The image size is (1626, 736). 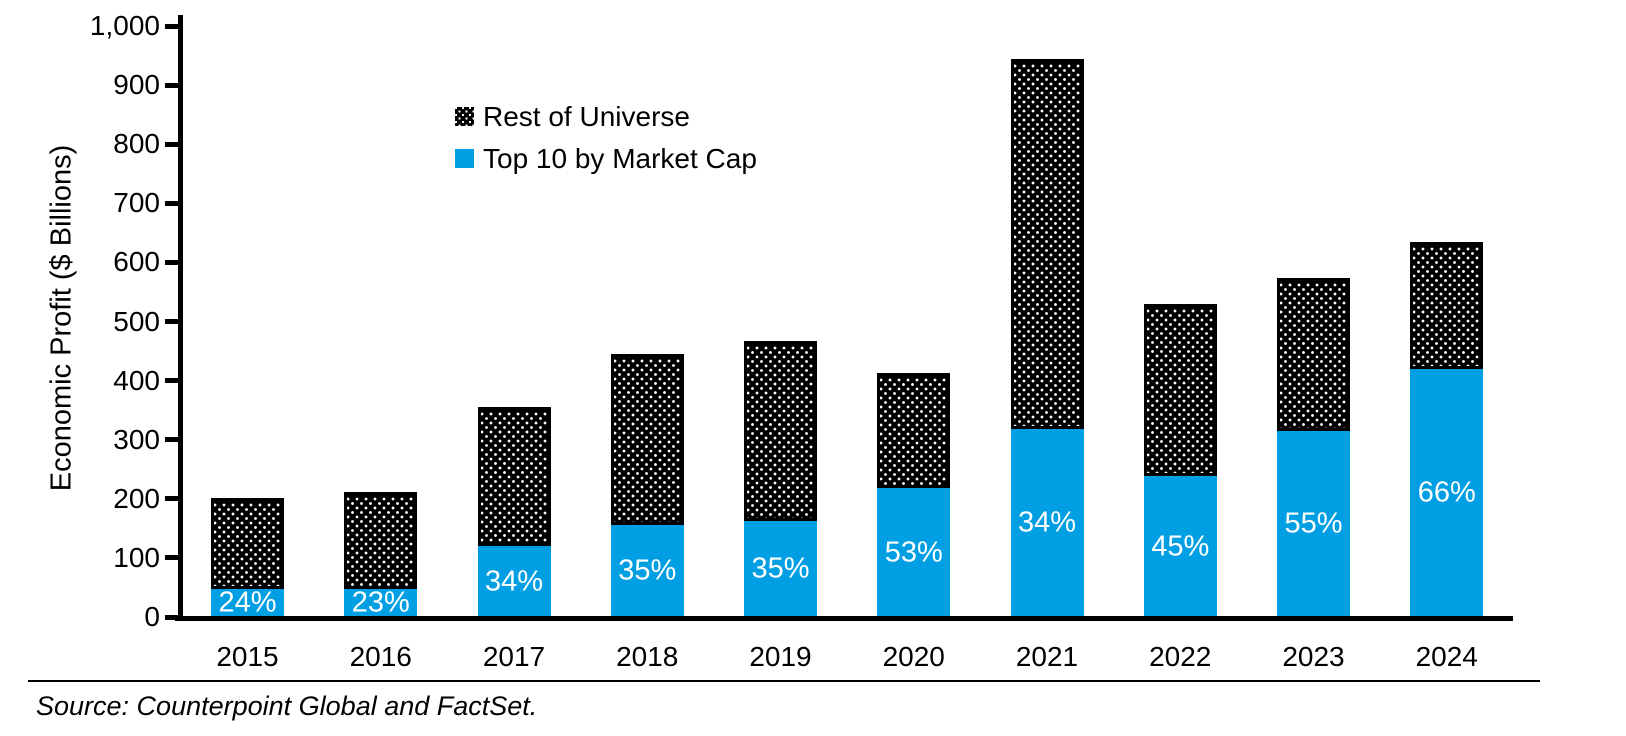 I want to click on bar-segment-rest-of-universe-2023, so click(x=1313, y=354).